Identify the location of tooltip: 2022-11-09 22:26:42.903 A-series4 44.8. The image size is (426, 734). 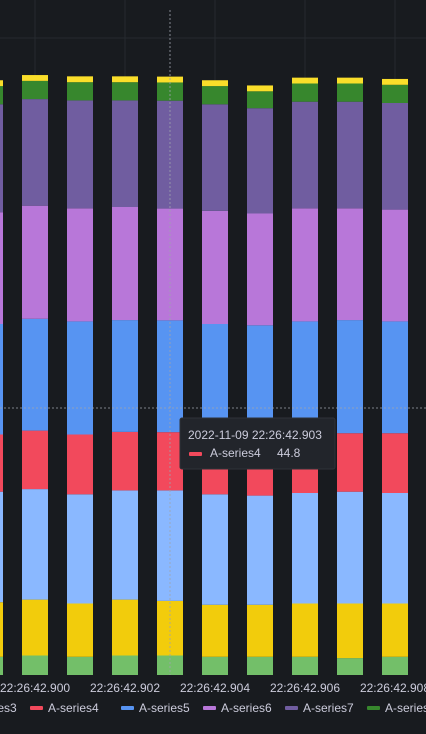
(257, 443).